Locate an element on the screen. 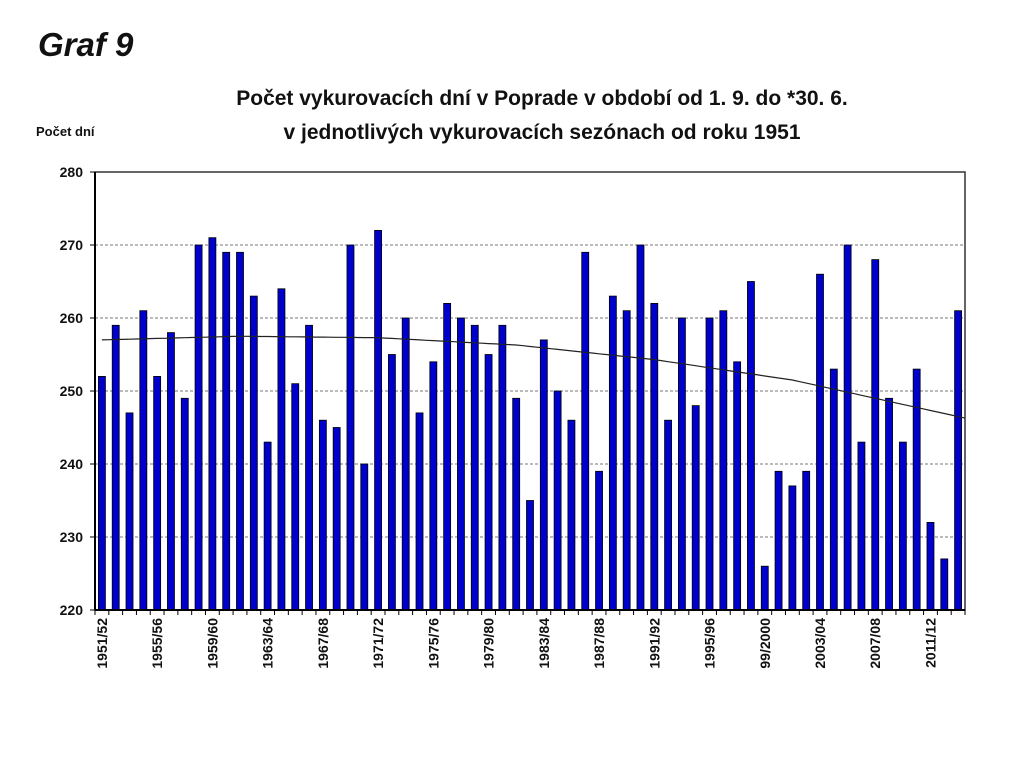 The width and height of the screenshot is (1024, 778). x-tick-label: 2003/04 is located at coordinates (820, 643).